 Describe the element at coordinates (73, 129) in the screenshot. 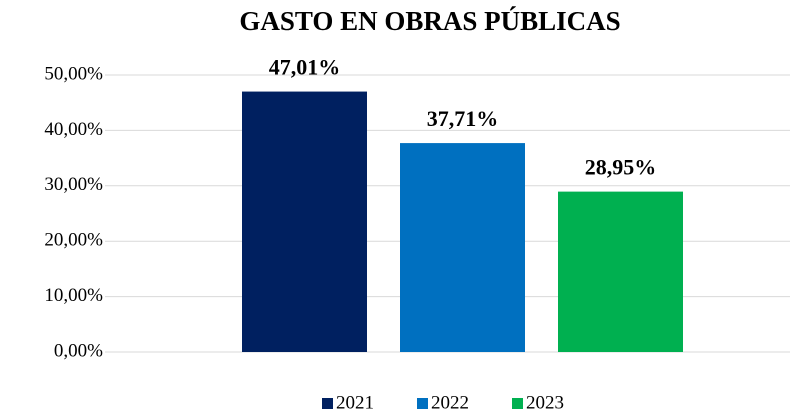

I see `y-tick-label: 40,00%` at that location.